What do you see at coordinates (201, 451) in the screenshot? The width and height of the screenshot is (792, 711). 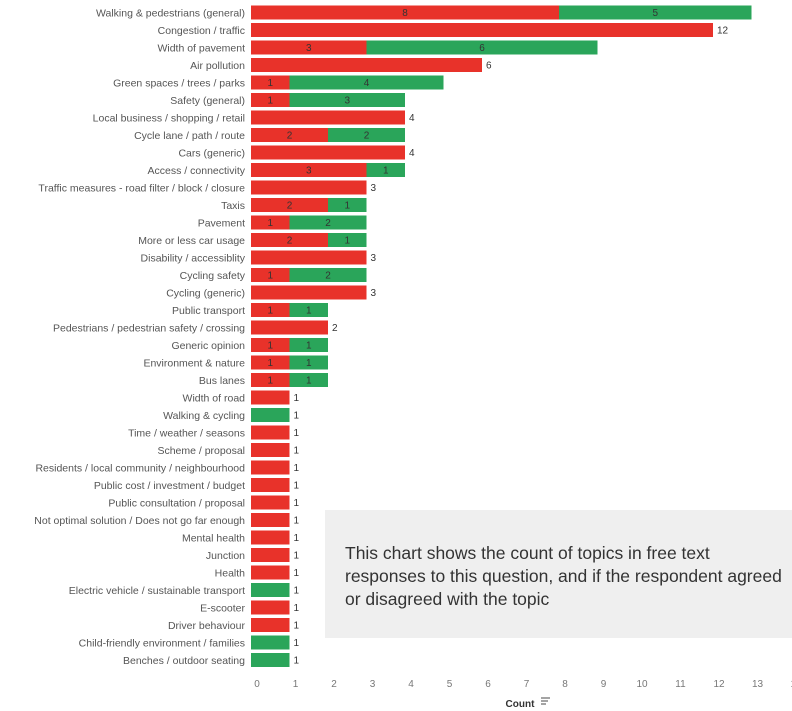 I see `category-label: Scheme / proposal` at bounding box center [201, 451].